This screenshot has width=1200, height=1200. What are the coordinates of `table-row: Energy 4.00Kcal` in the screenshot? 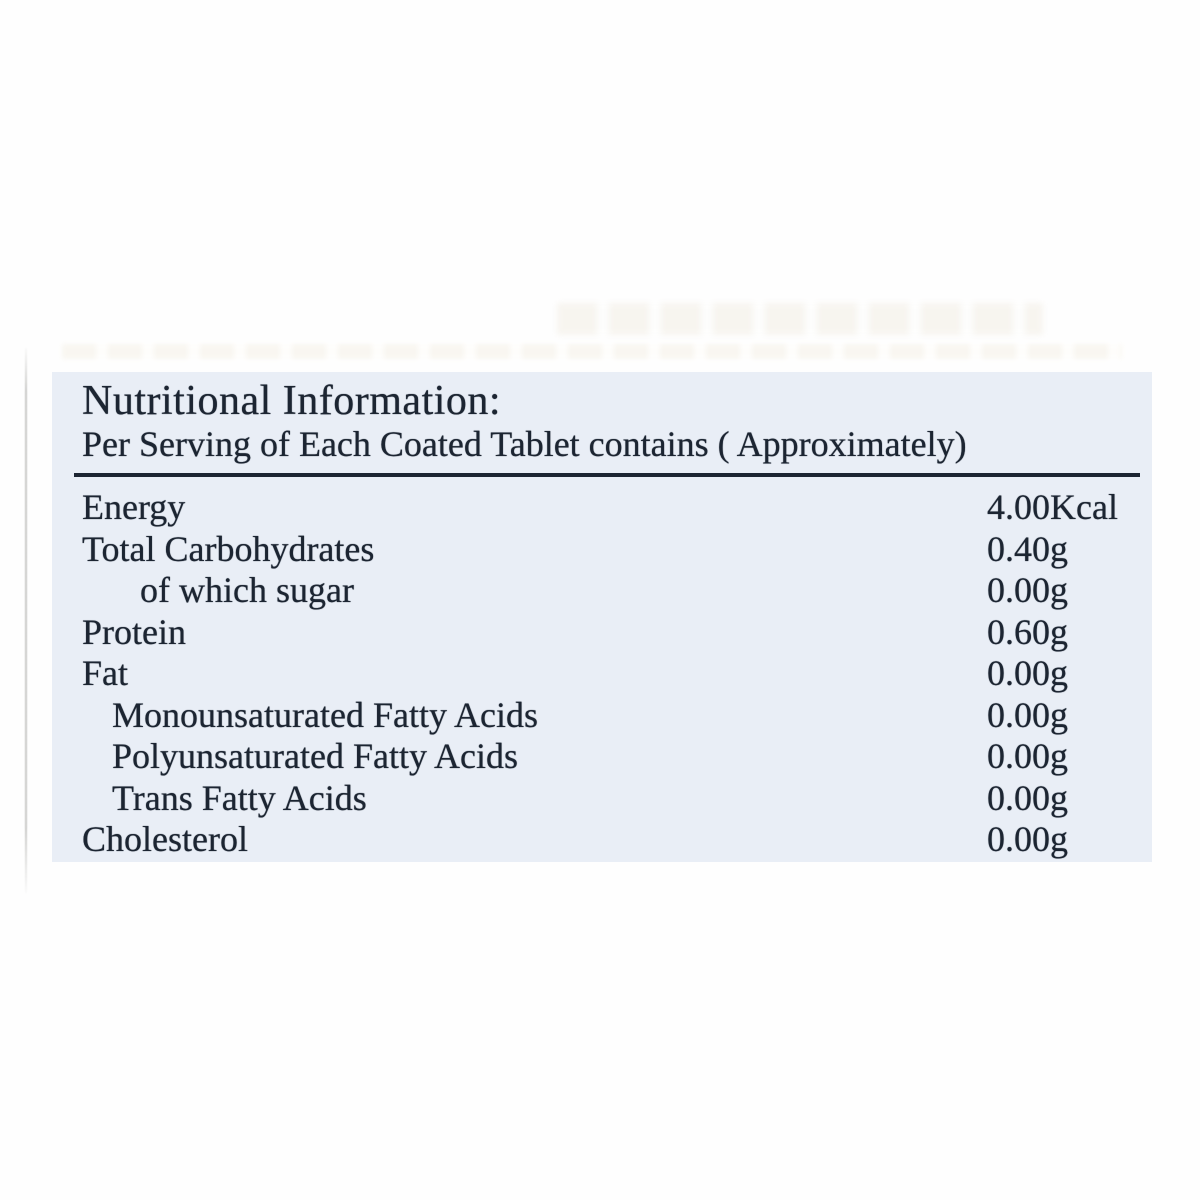 It's located at (617, 508).